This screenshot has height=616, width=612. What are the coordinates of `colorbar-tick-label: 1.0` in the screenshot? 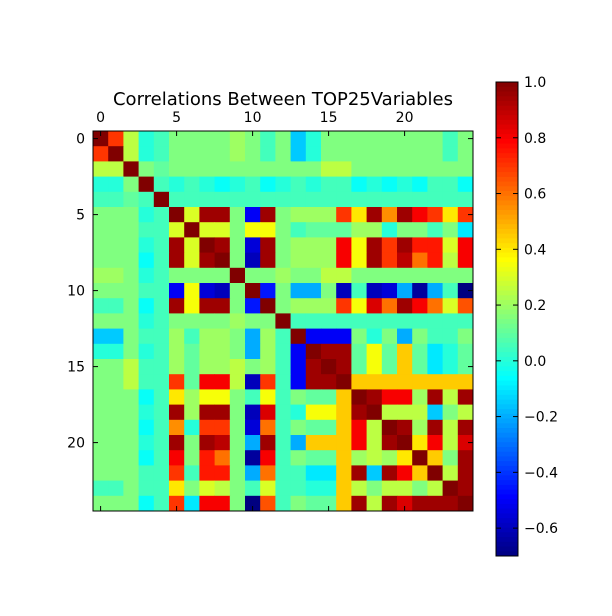 It's located at (535, 83).